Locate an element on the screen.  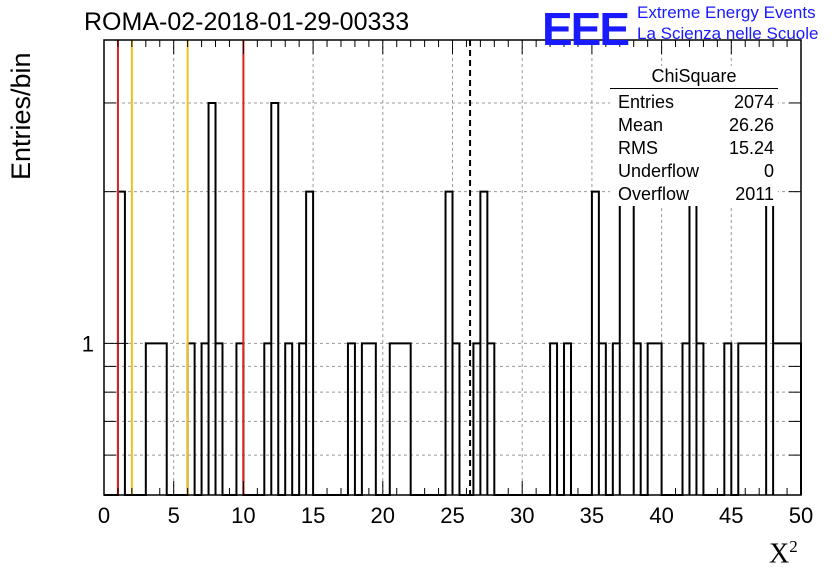
x-axis-label: X2 is located at coordinates (783, 553).